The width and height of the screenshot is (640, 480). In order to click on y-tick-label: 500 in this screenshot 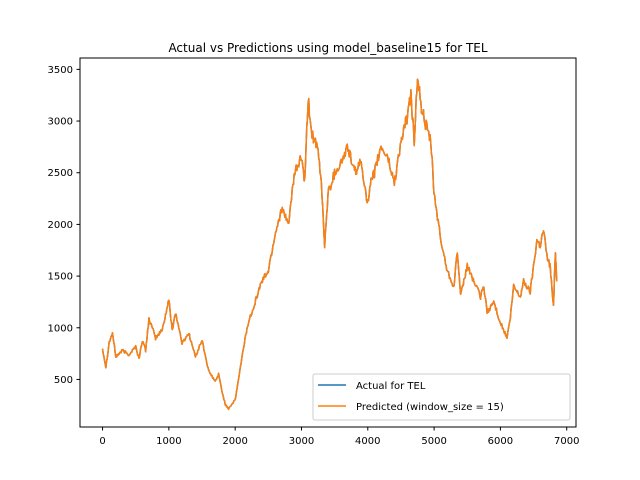, I will do `click(63, 380)`.